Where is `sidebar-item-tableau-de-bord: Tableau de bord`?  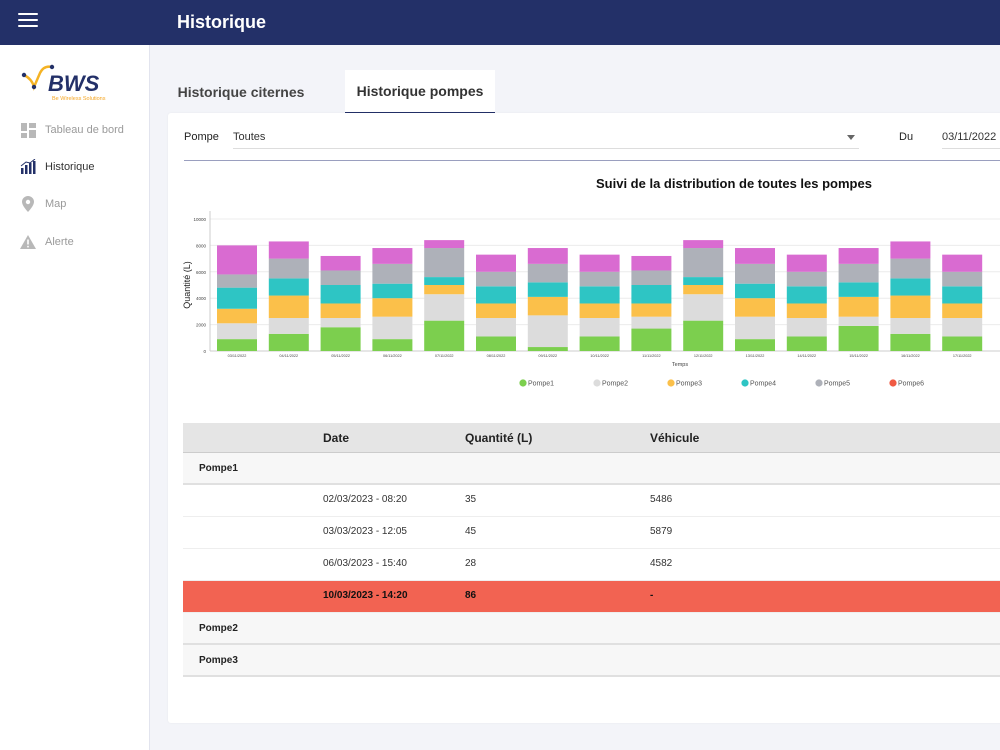
sidebar-item-tableau-de-bord: Tableau de bord is located at coordinates (75, 130).